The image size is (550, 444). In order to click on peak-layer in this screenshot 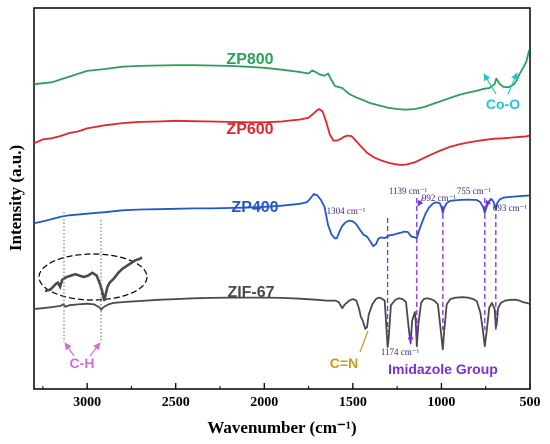, I will do `click(441, 270)`.